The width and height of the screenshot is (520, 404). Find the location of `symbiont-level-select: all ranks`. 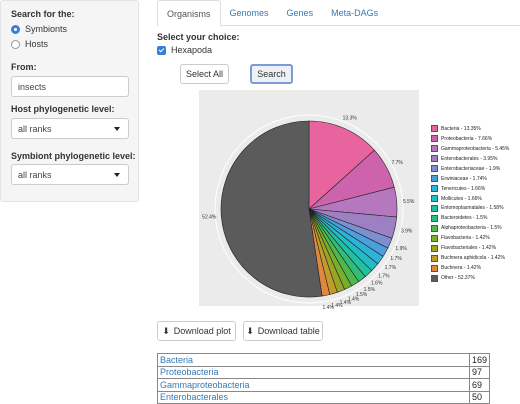

symbiont-level-select: all ranks is located at coordinates (70, 174).